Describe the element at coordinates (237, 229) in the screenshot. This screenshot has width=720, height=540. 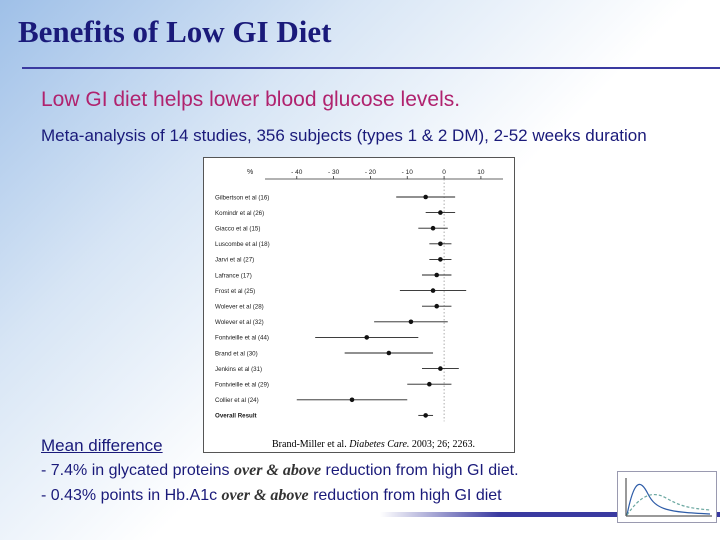
I see `study-label: Giacco et al (15)` at that location.